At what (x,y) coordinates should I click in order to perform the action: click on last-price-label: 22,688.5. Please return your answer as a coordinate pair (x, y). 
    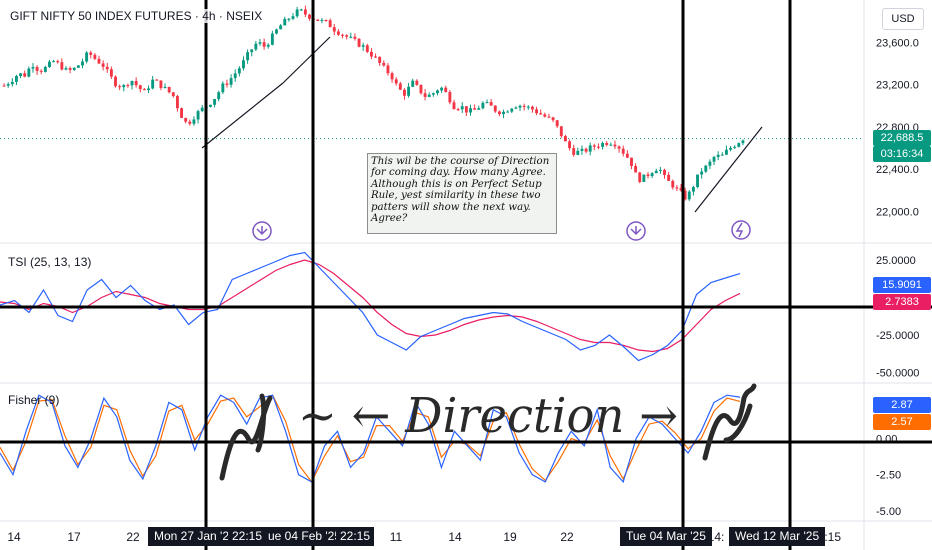
    Looking at the image, I should click on (902, 138).